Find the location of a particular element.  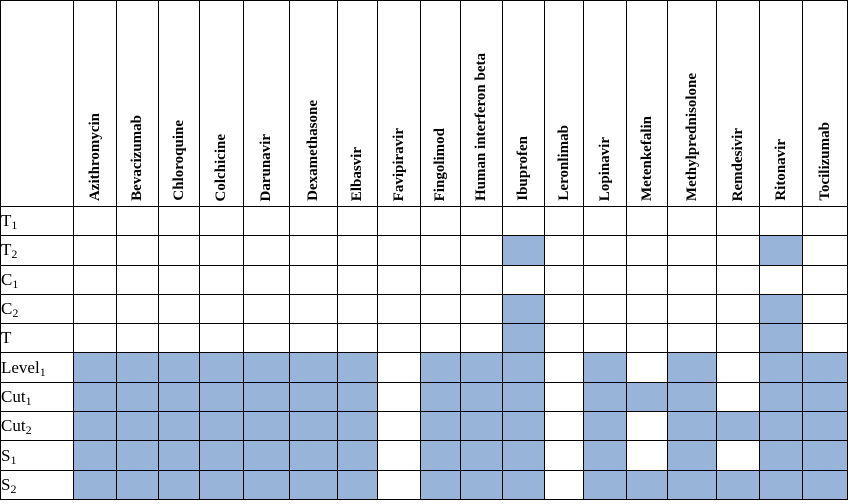

drug-label: Colchicine is located at coordinates (221, 167).